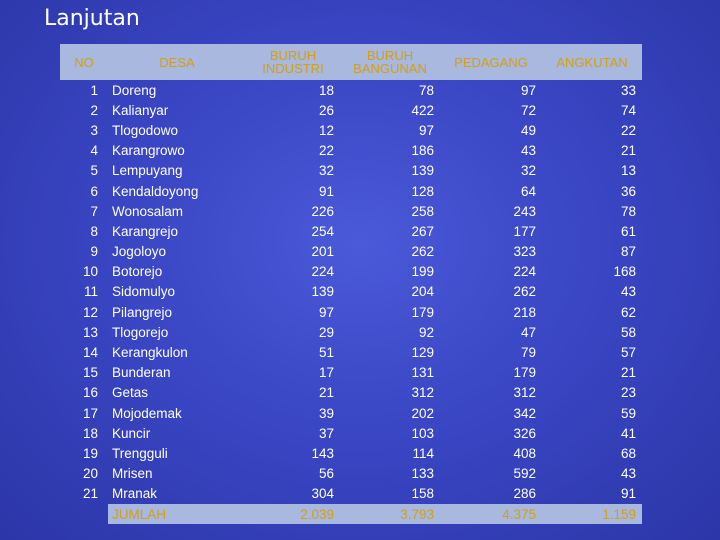 The width and height of the screenshot is (720, 540). Describe the element at coordinates (326, 393) in the screenshot. I see `cell-buruh-industri: 21` at that location.